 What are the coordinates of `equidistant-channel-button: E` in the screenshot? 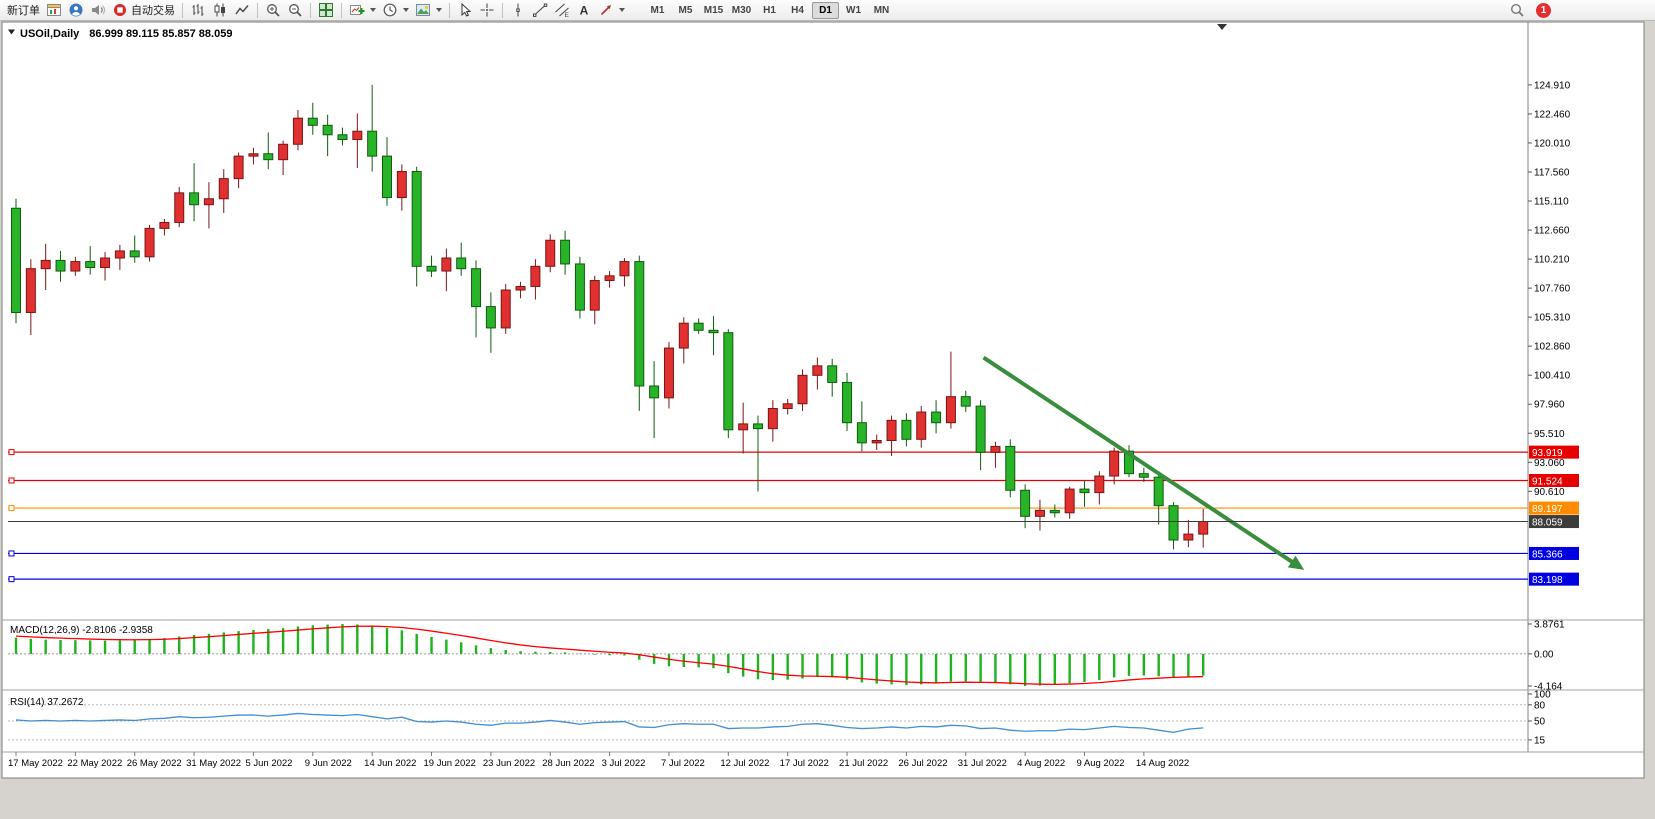 It's located at (562, 10).